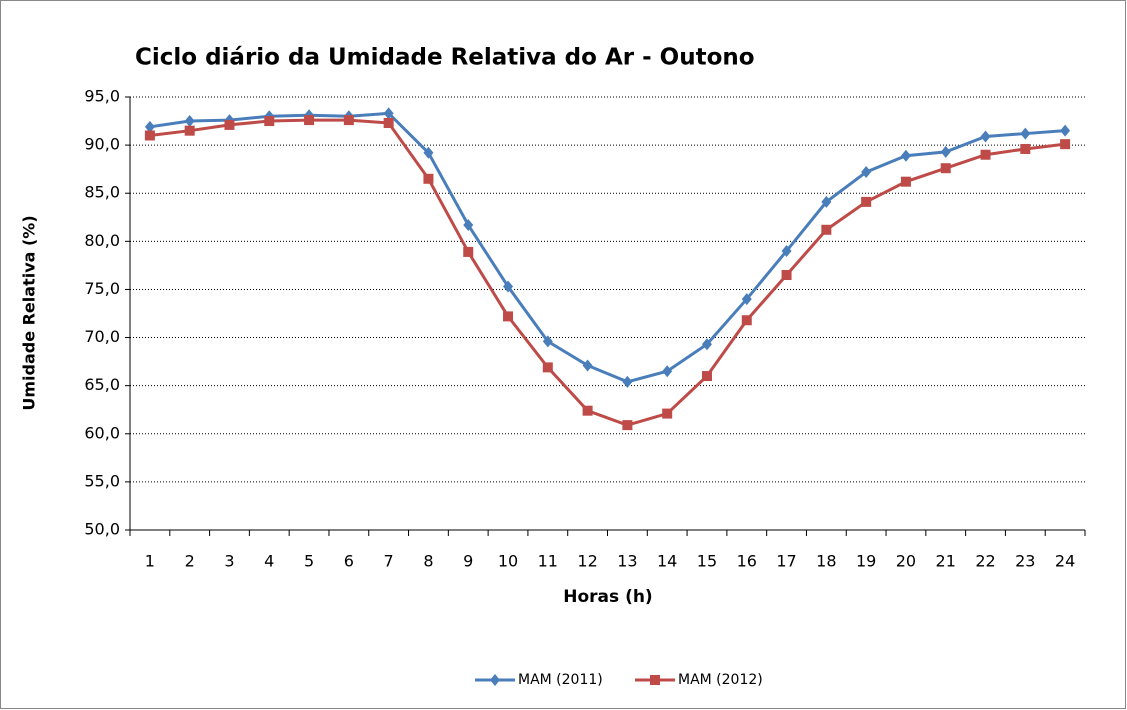  I want to click on y-tick-label: 80,0, so click(102, 240).